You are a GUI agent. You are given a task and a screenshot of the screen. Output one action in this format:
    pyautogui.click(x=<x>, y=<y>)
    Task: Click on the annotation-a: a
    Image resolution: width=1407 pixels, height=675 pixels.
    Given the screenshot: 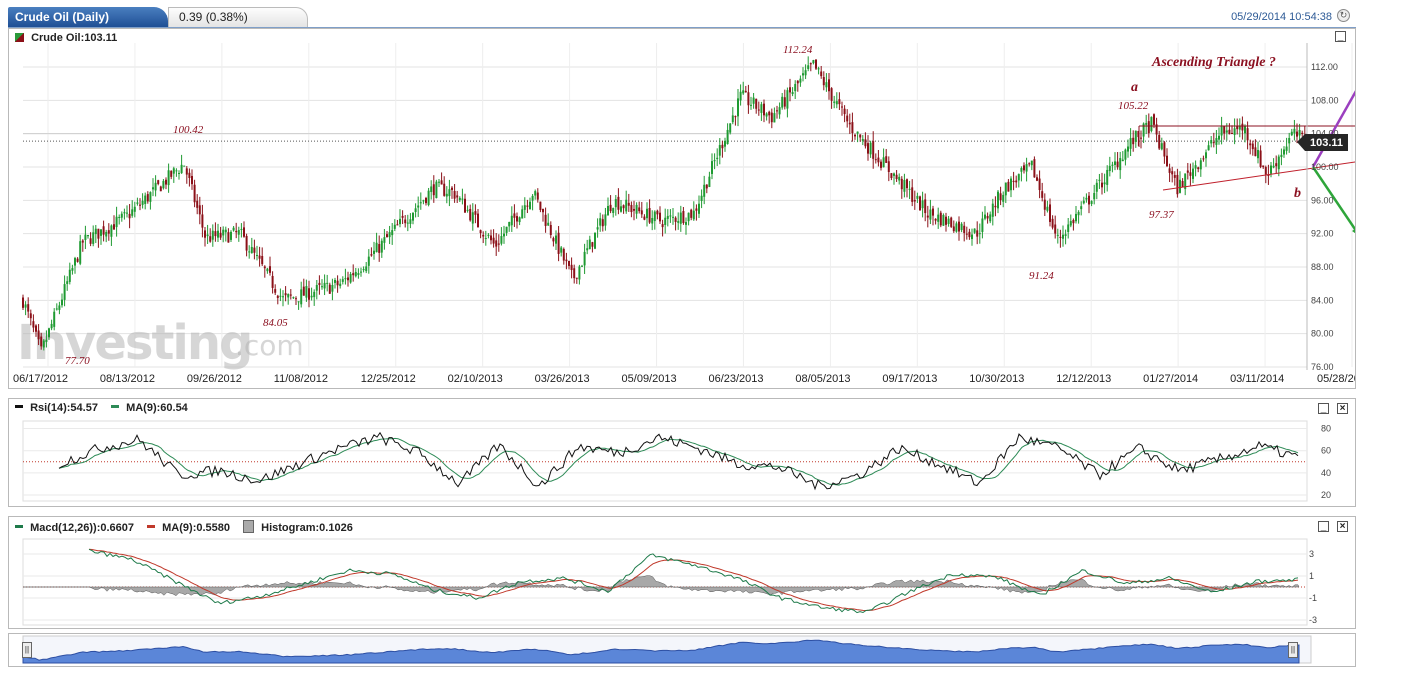 What is the action you would take?
    pyautogui.click(x=1134, y=87)
    